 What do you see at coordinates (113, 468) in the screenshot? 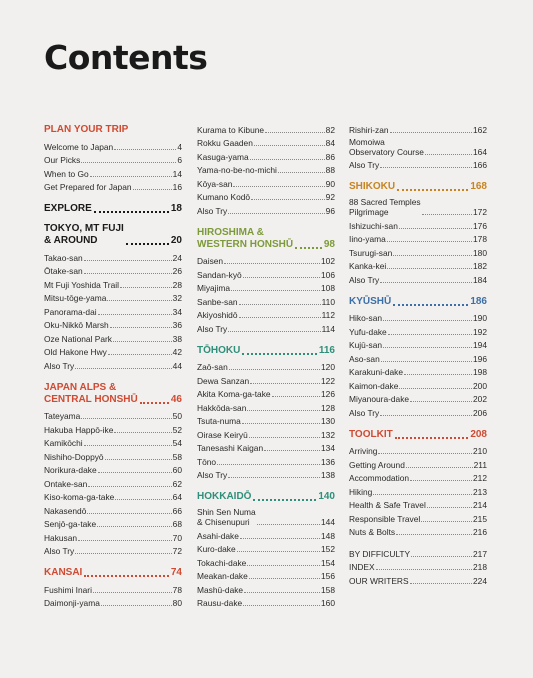
I see `toc-entry: Norikura-dake 60` at bounding box center [113, 468].